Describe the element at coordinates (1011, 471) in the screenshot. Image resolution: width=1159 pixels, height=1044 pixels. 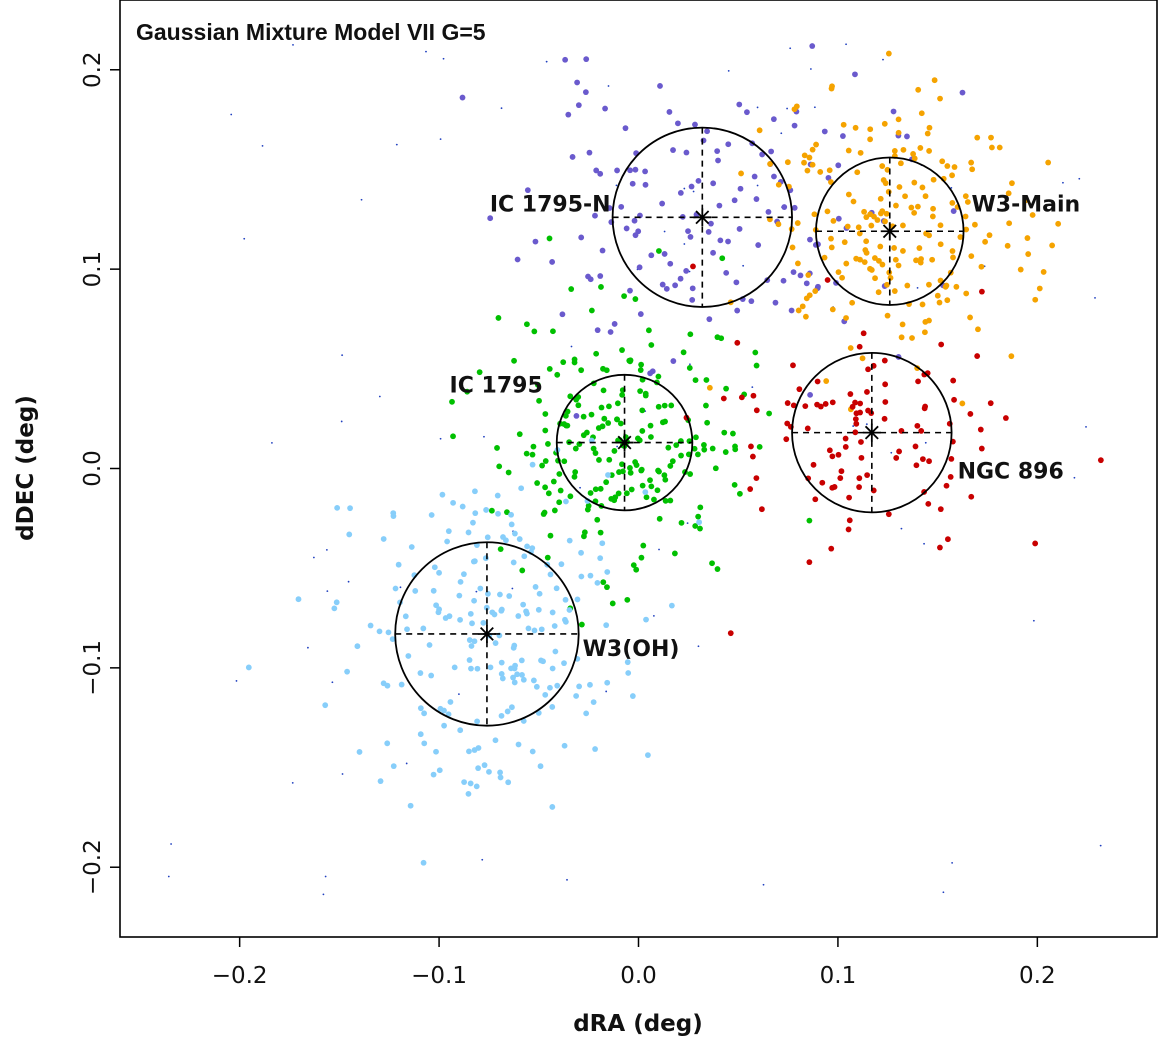
I see `cluster-label: NGC 896` at that location.